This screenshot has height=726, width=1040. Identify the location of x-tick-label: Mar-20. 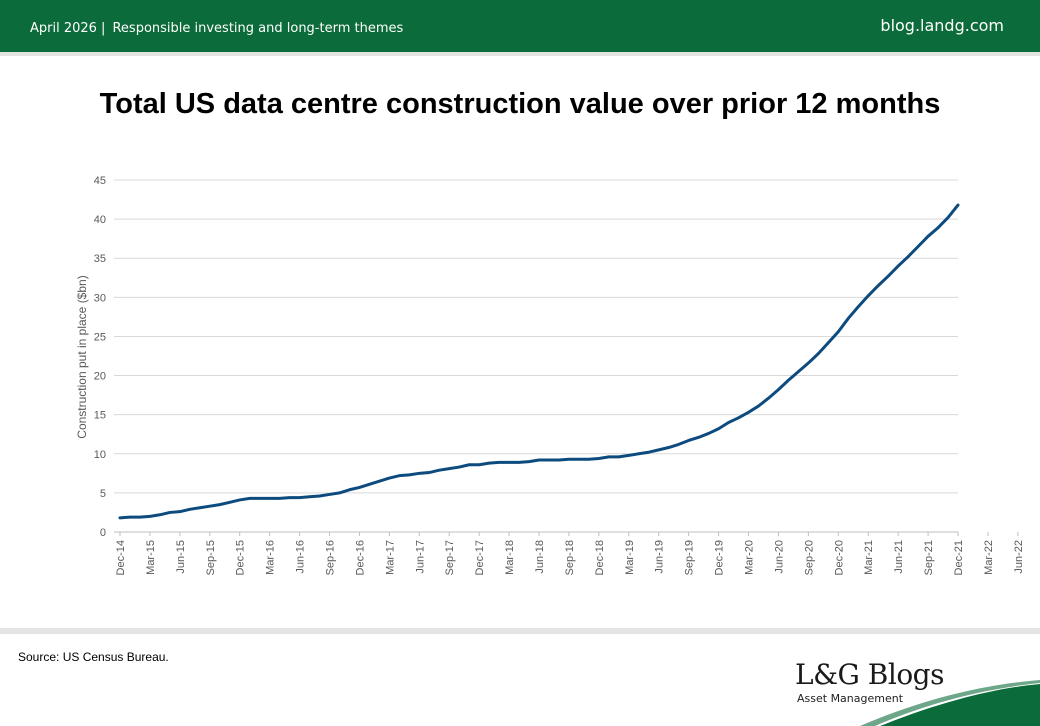
(750, 557).